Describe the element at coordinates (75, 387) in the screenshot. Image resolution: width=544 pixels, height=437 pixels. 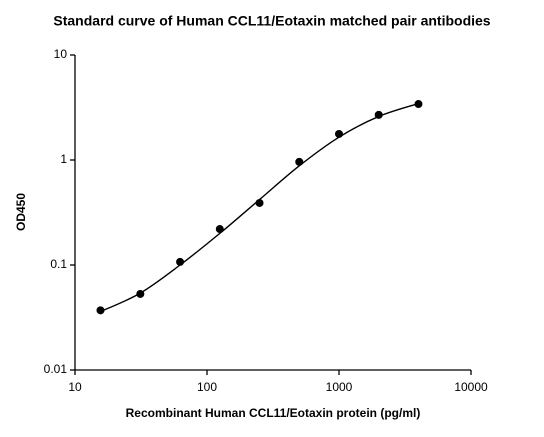
I see `x-tick-label: 10` at that location.